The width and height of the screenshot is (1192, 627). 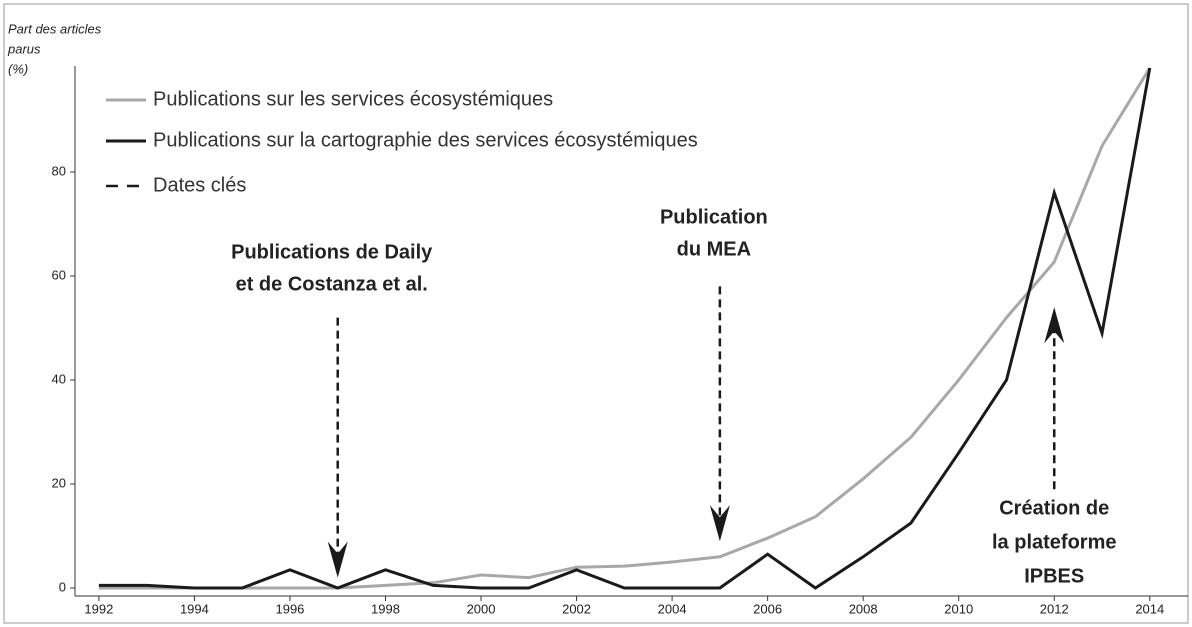 I want to click on x-tick-label: 2014, so click(x=1149, y=608).